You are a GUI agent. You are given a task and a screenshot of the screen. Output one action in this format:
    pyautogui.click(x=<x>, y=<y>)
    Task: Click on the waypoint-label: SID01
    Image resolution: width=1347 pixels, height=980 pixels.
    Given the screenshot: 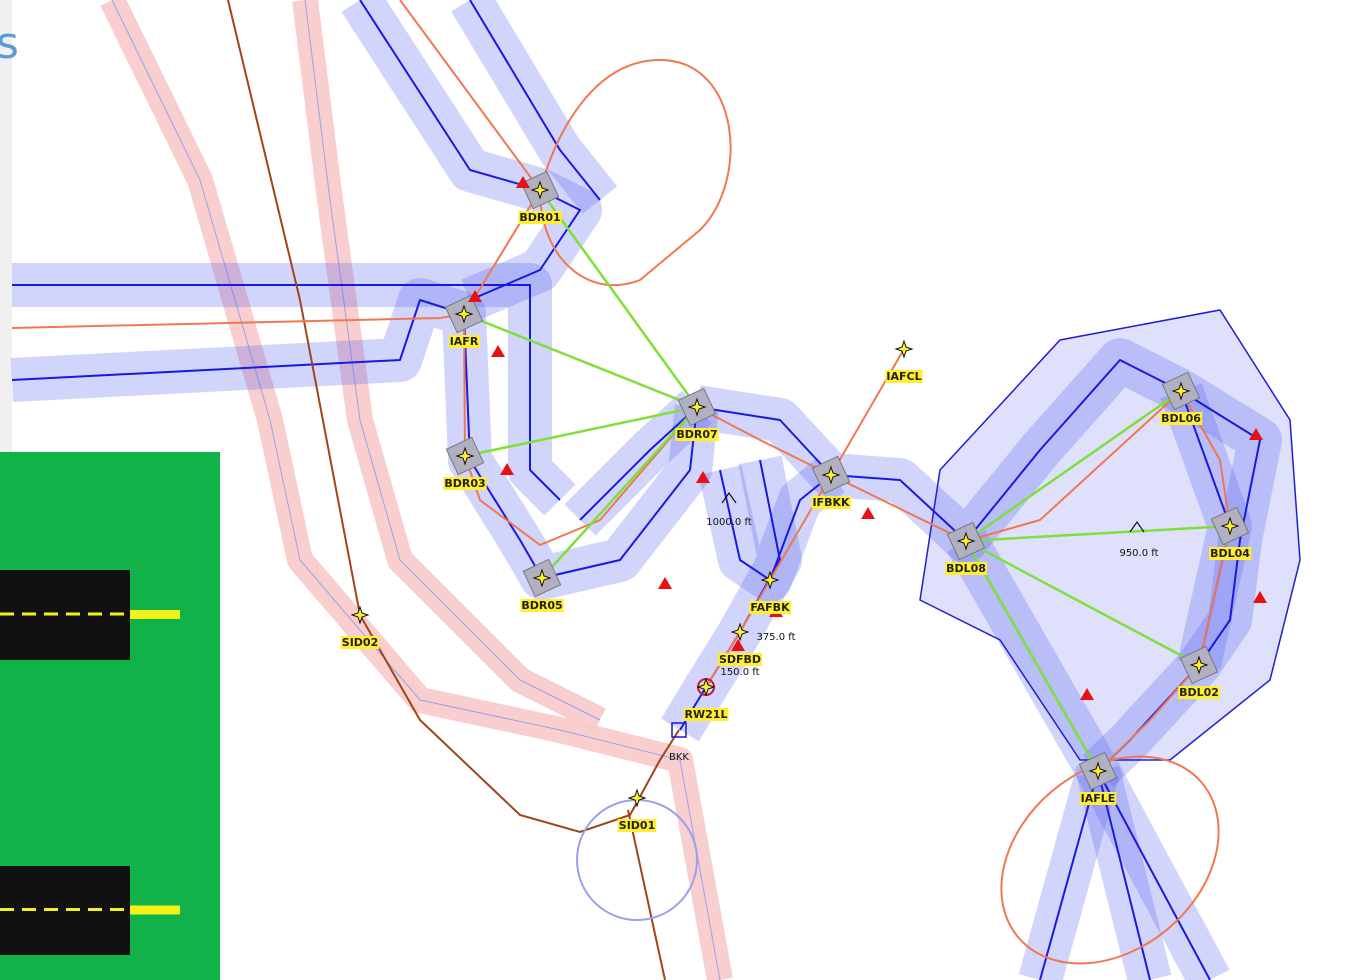 What is the action you would take?
    pyautogui.click(x=637, y=825)
    